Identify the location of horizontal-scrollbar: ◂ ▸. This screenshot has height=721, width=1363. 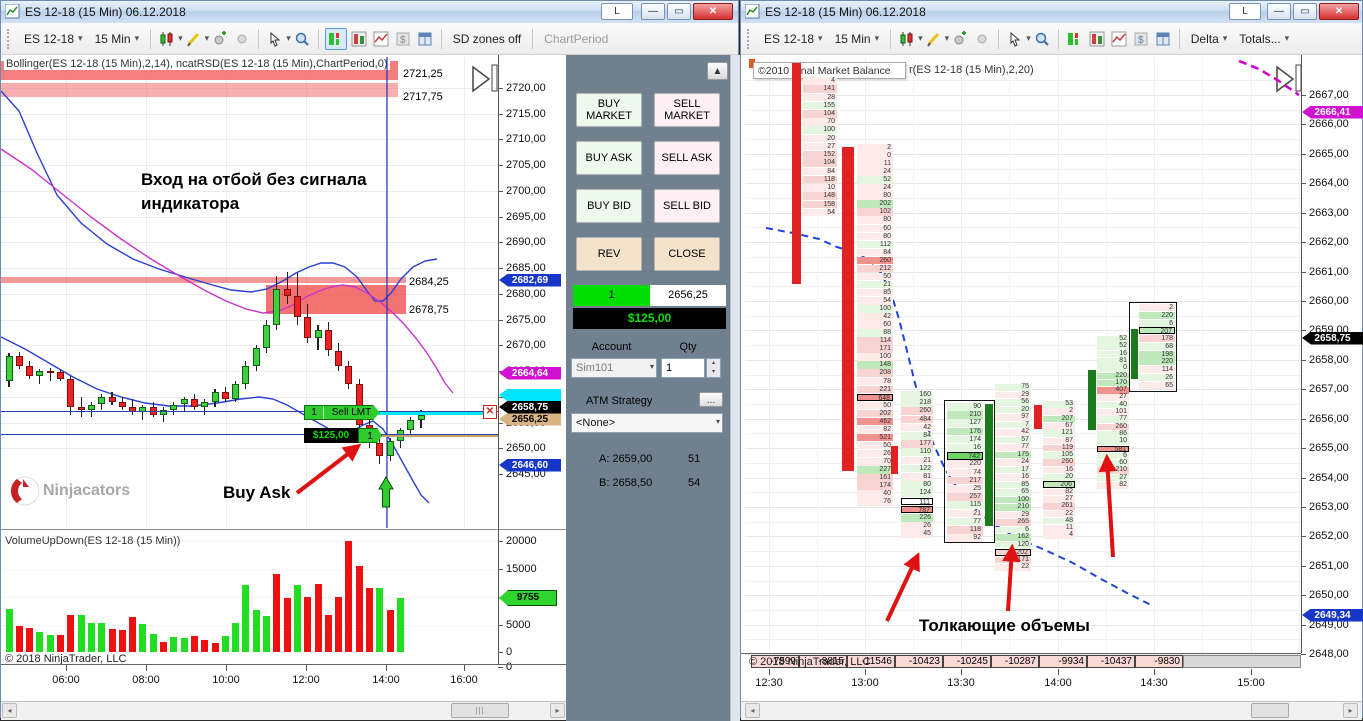
(1051, 710).